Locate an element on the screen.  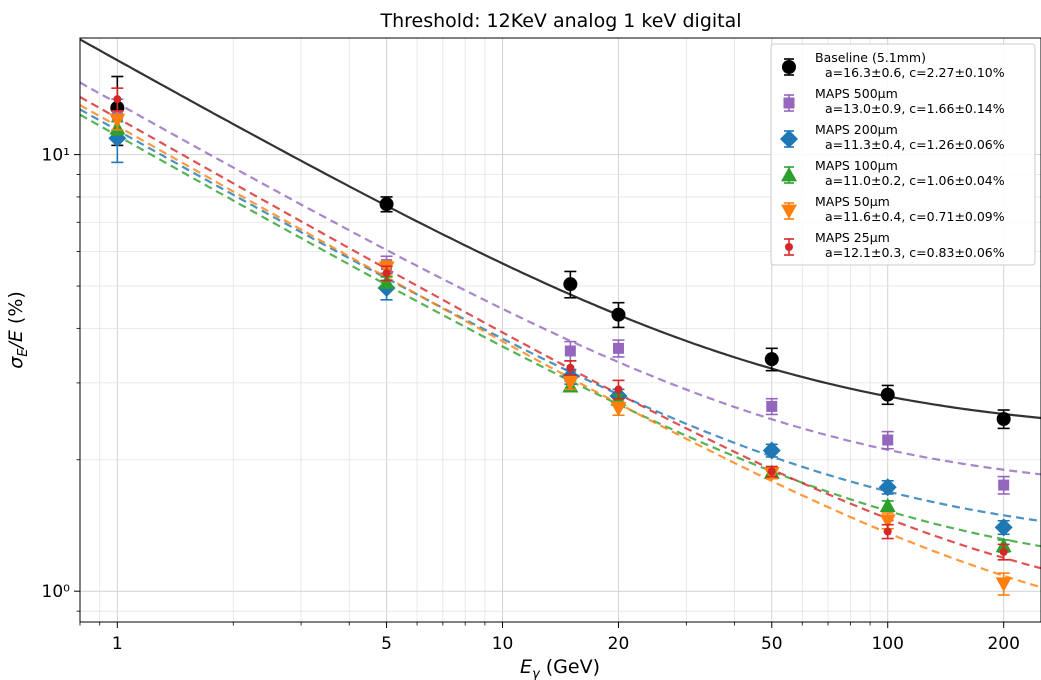
x-axis-label: Eγ (GeV) is located at coordinates (560, 668).